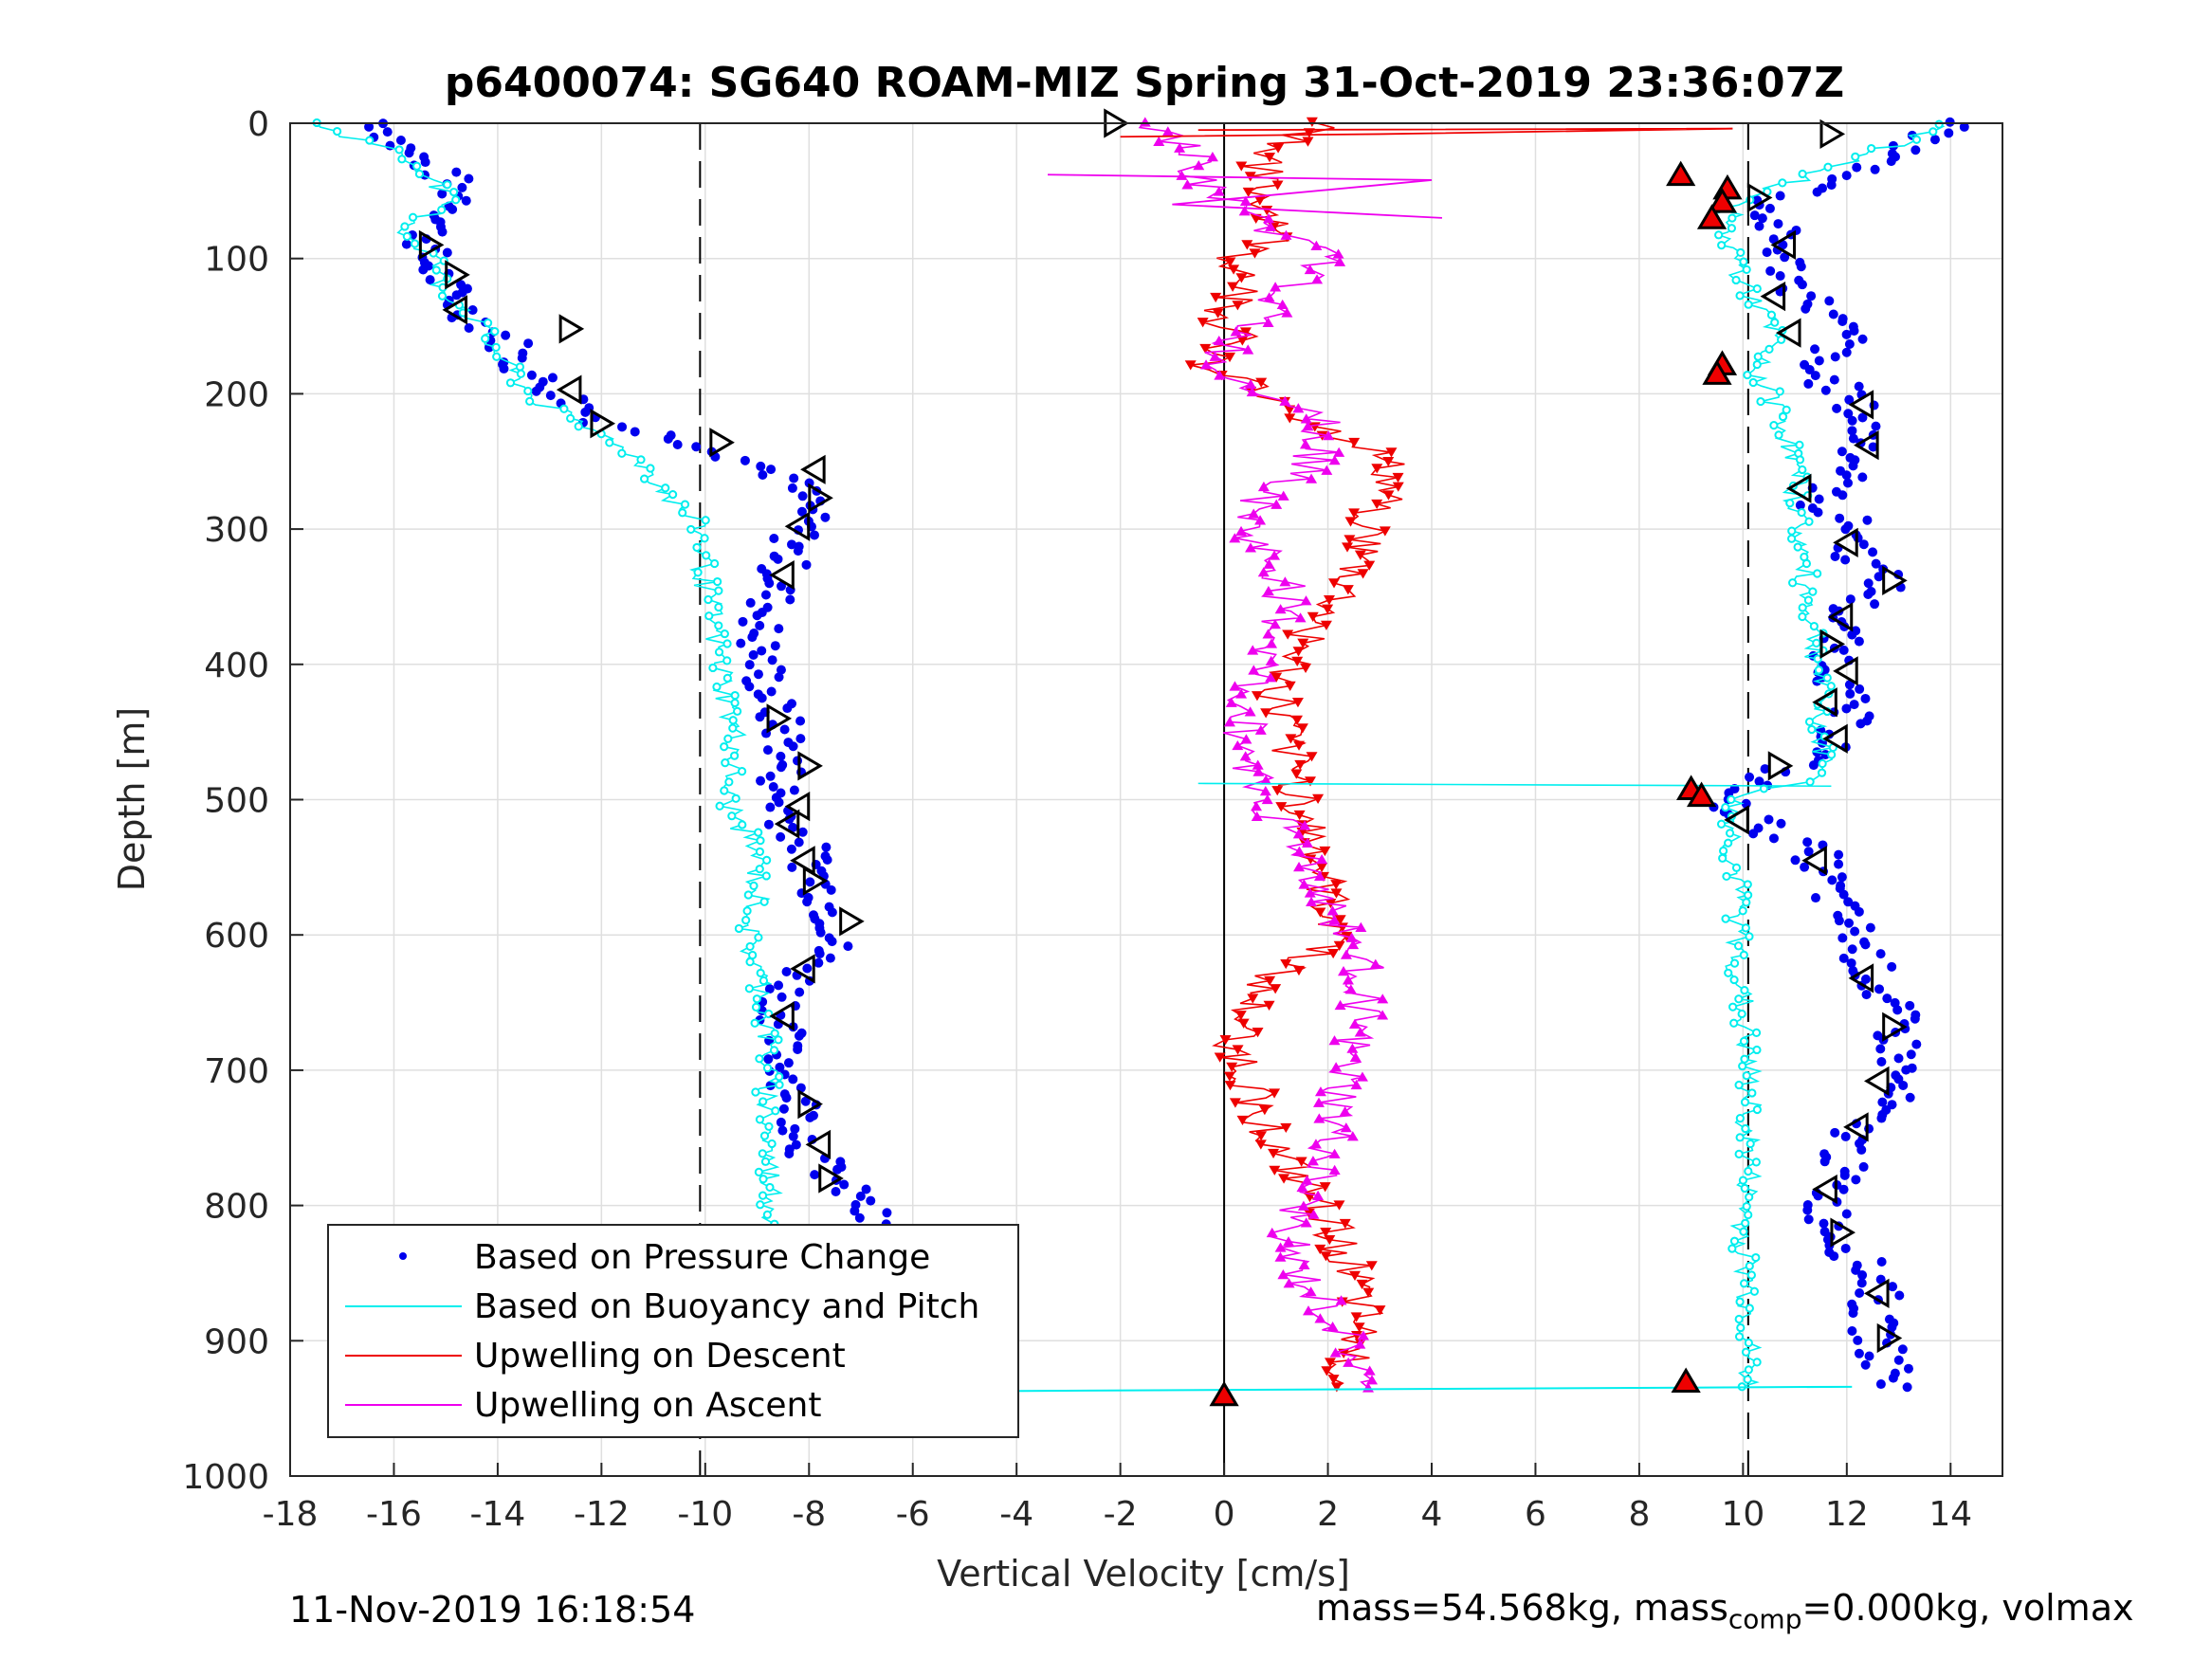  What do you see at coordinates (1432, 1514) in the screenshot?
I see `x-tick-label: 4` at bounding box center [1432, 1514].